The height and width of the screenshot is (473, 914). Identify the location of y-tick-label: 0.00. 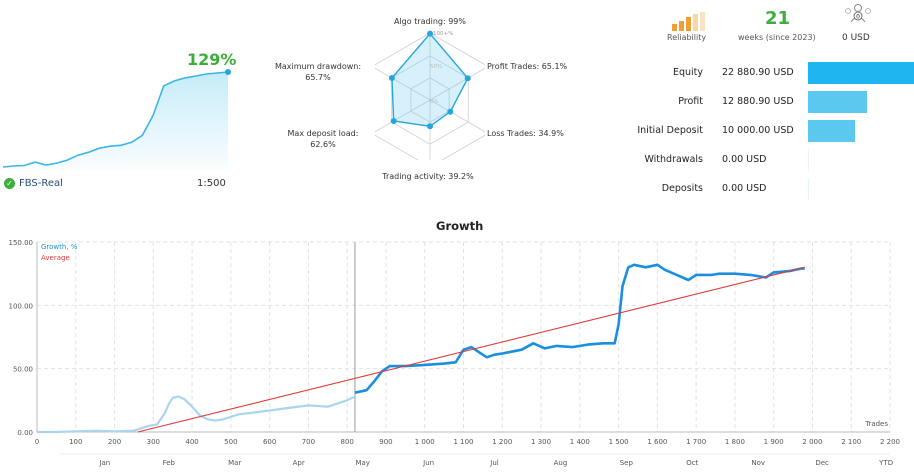
(25, 433).